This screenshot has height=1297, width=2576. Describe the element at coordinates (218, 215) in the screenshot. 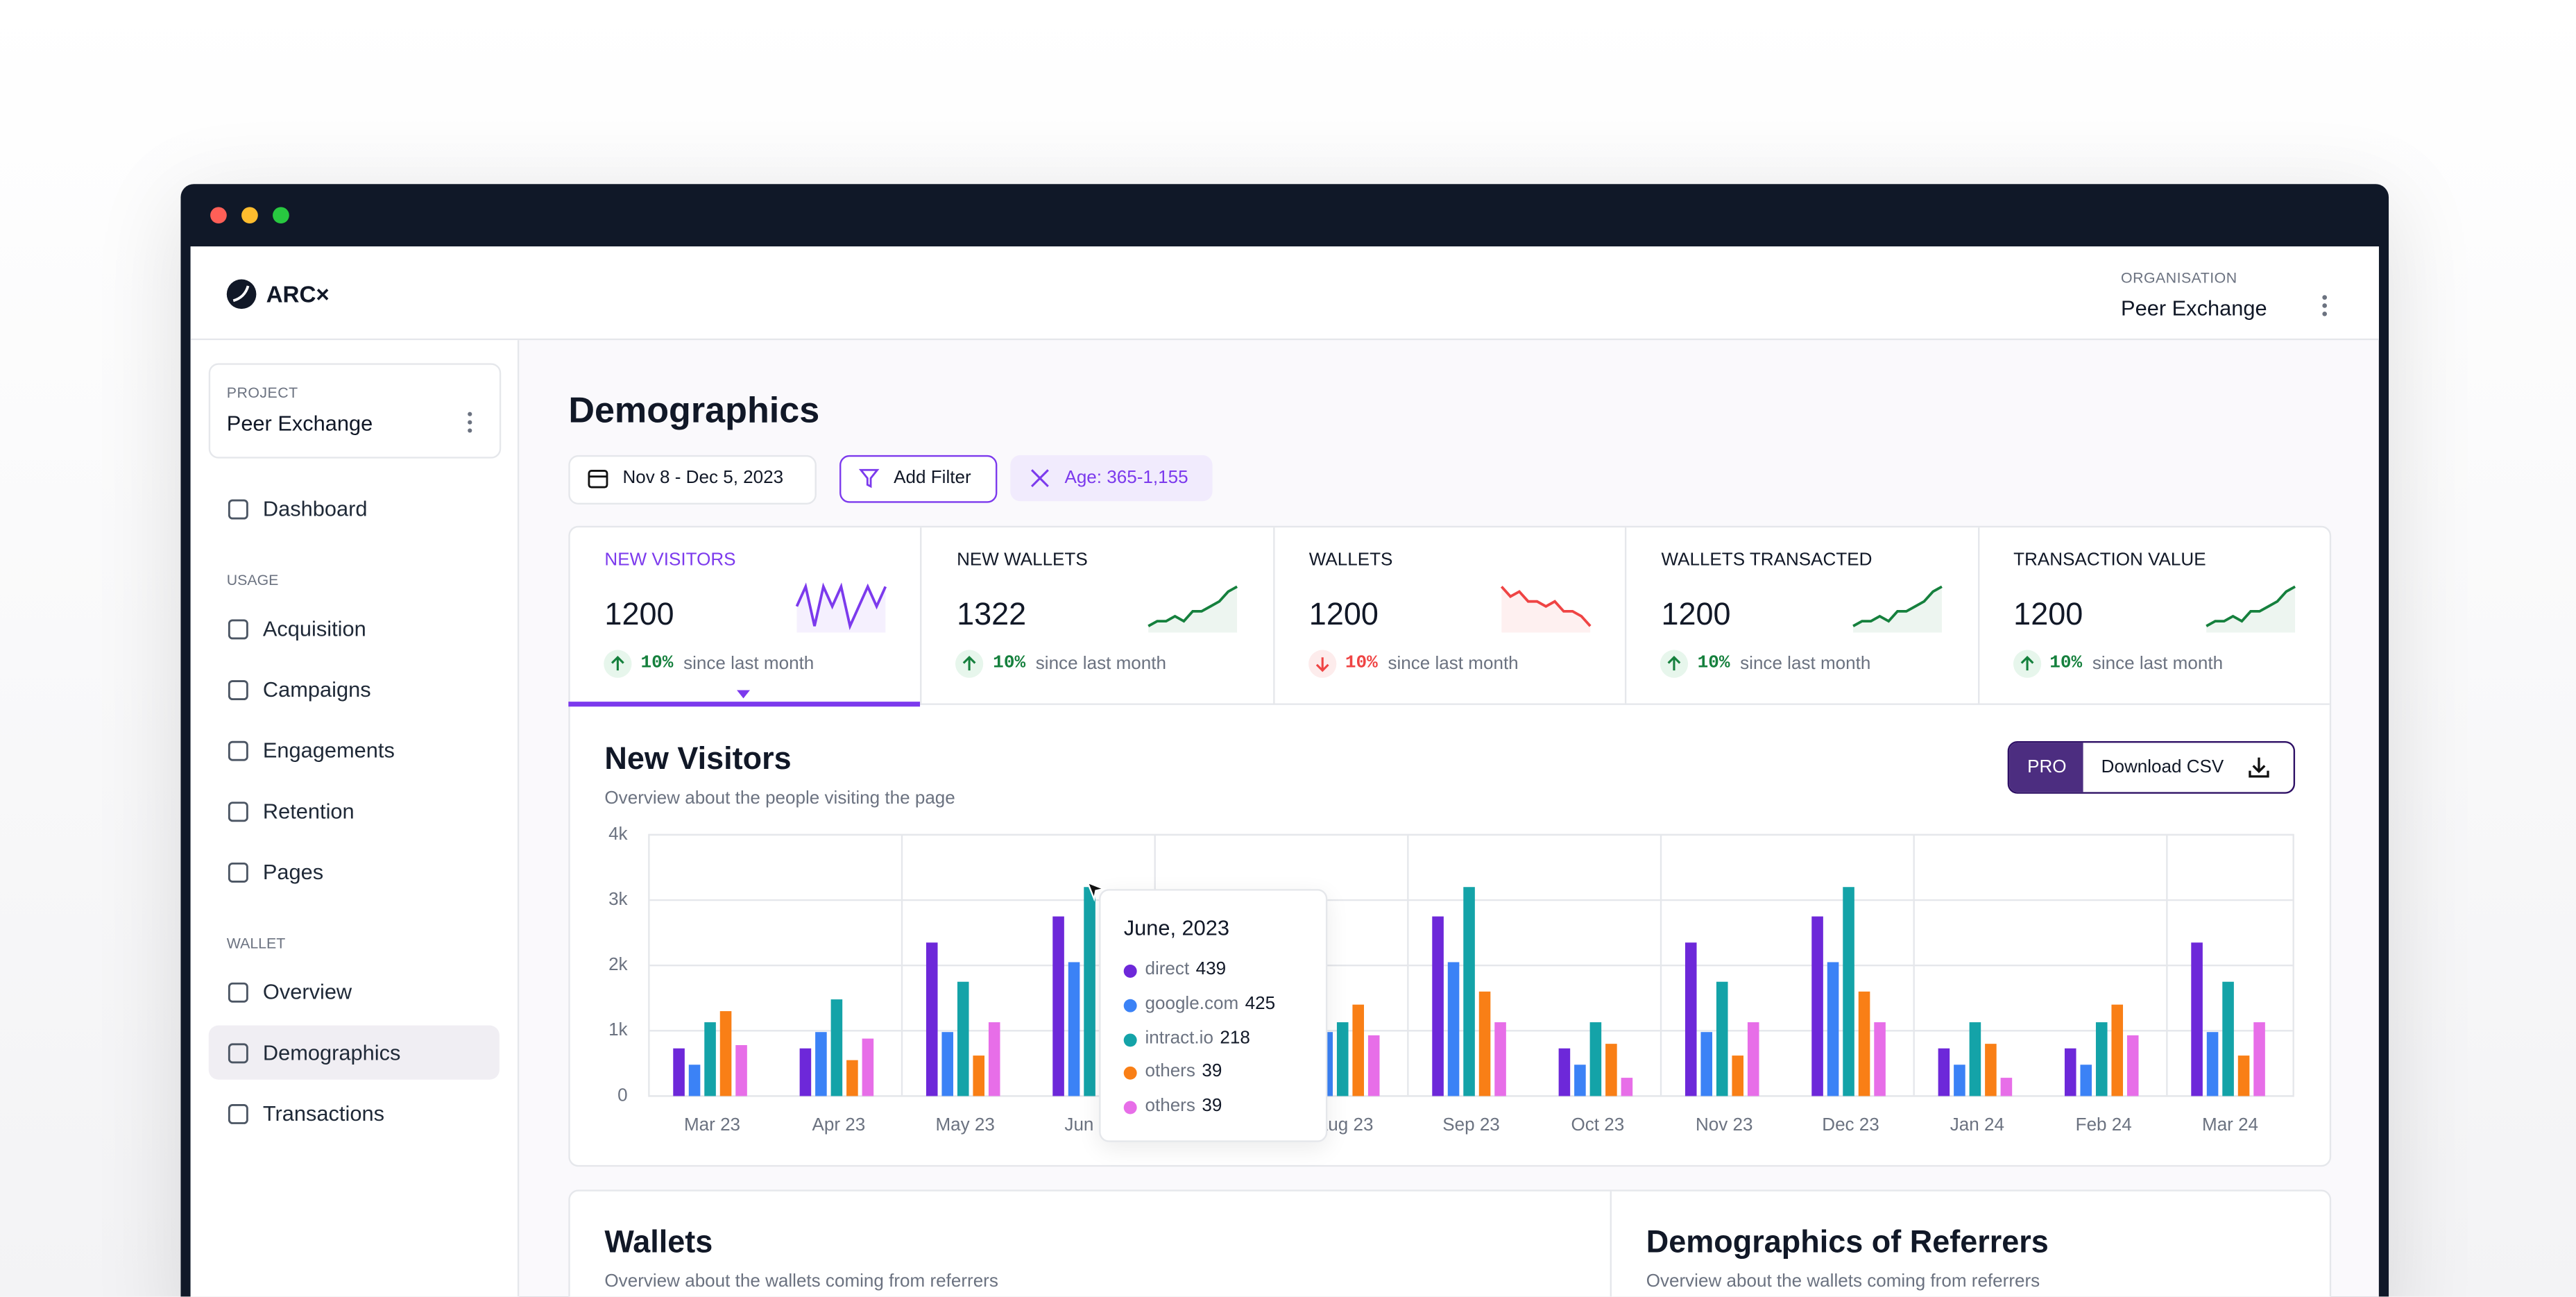

I see `close-button` at that location.